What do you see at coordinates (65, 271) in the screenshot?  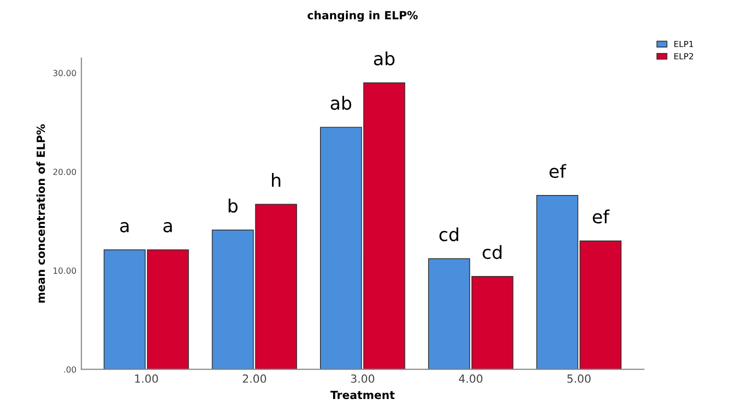 I see `y-tick-label: 10.00` at bounding box center [65, 271].